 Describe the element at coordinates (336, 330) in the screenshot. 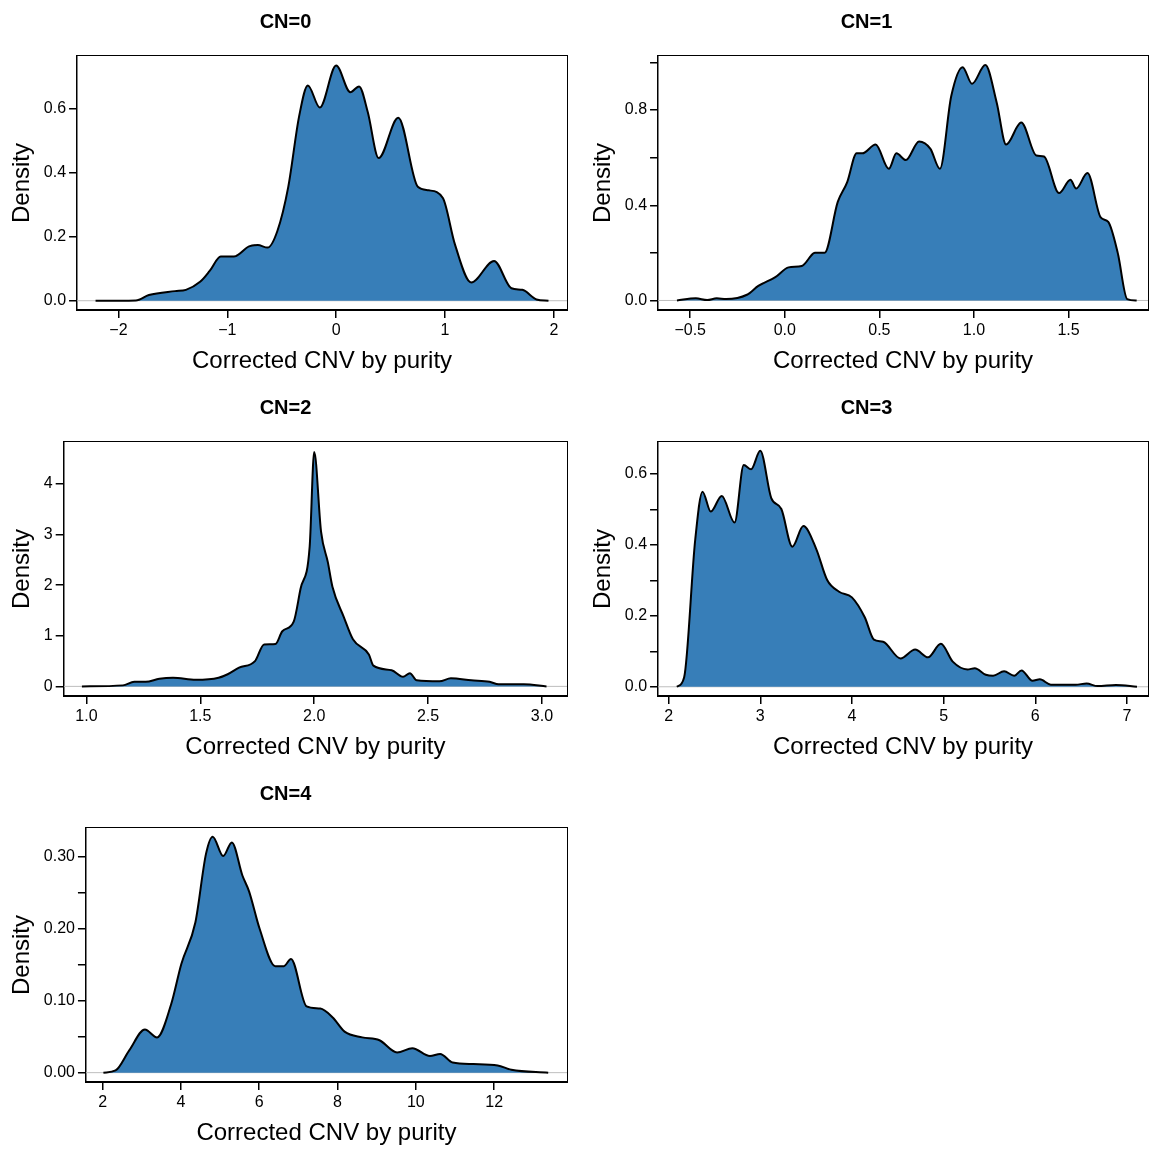

I see `x-tick-label: 0` at that location.